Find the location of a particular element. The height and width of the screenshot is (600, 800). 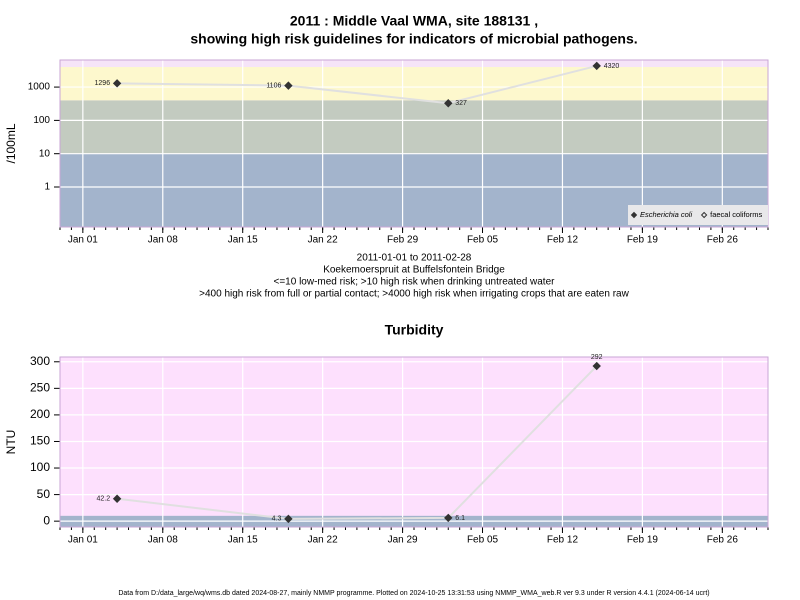

y-axis-label: NTU is located at coordinates (11, 442).